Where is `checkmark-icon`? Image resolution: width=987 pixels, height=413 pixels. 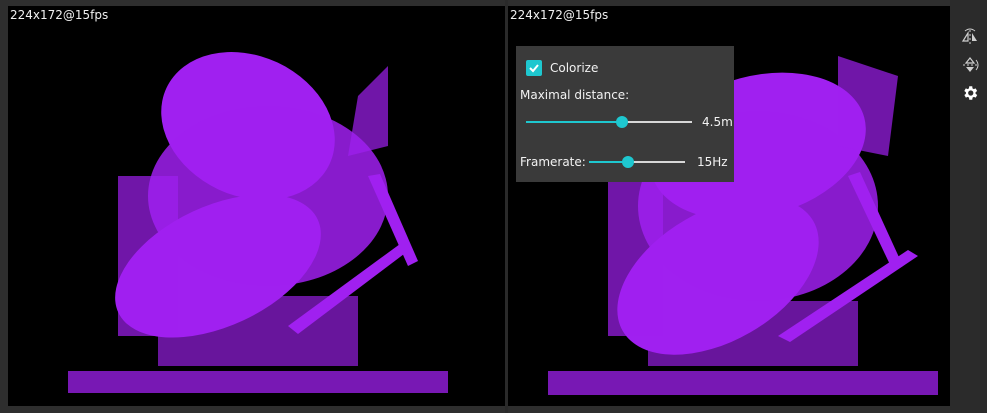
checkmark-icon is located at coordinates (534, 68).